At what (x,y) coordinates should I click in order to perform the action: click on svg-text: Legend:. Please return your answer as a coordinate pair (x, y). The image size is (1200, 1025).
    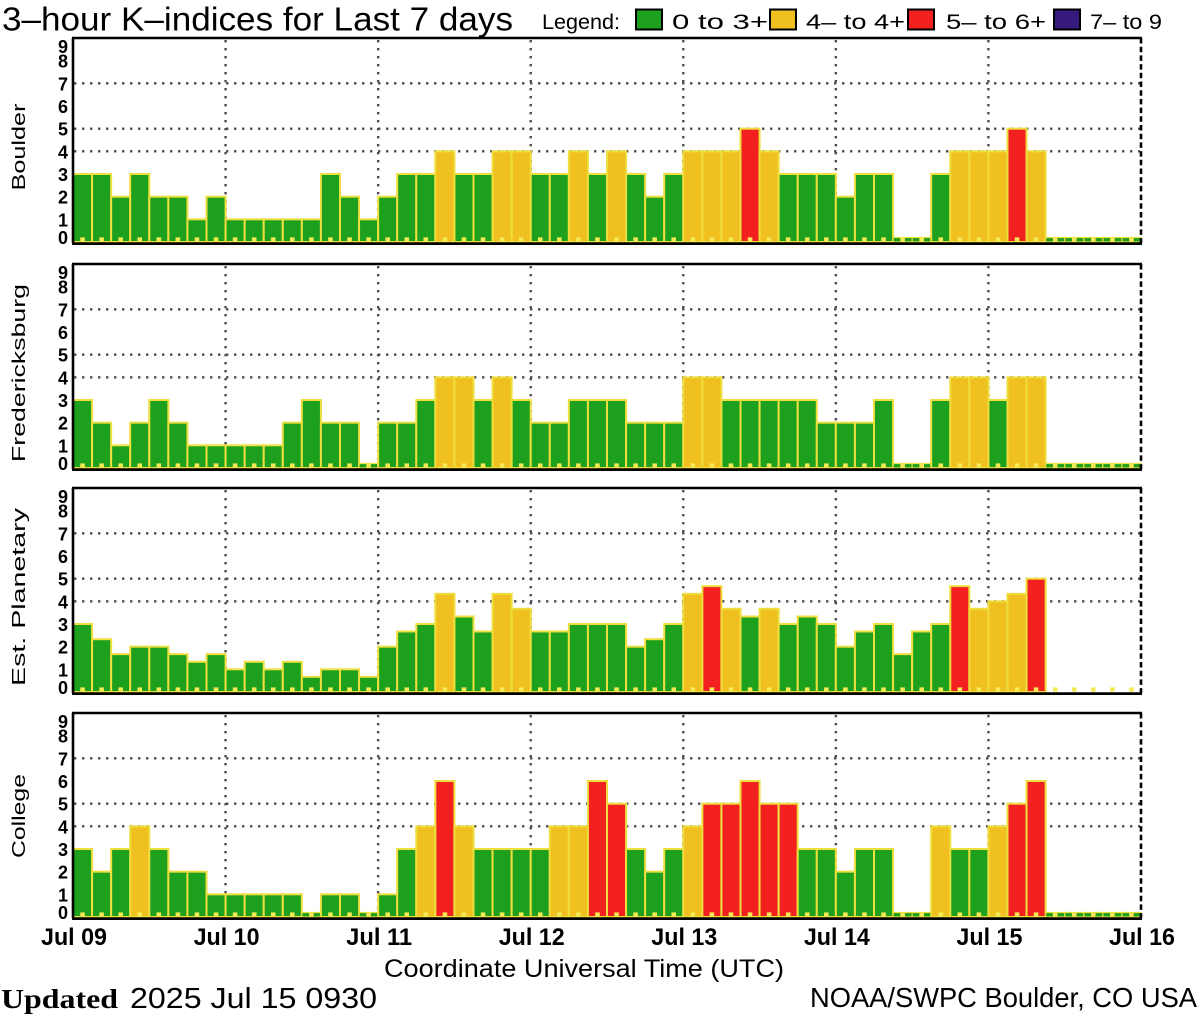
    Looking at the image, I should click on (581, 22).